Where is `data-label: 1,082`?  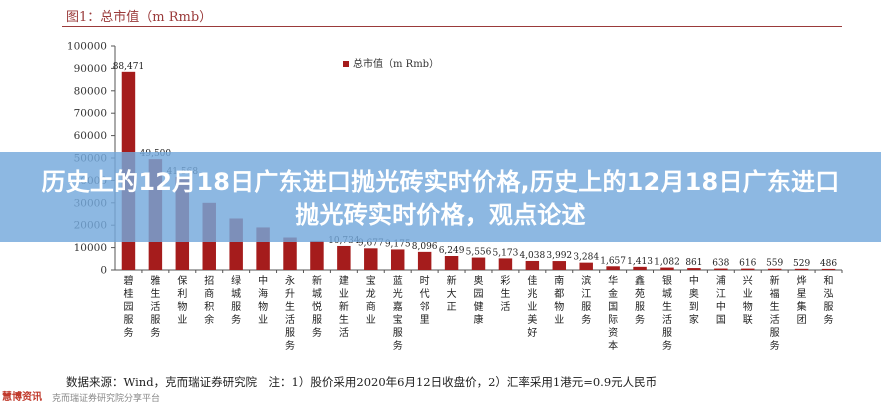 data-label: 1,082 is located at coordinates (667, 263).